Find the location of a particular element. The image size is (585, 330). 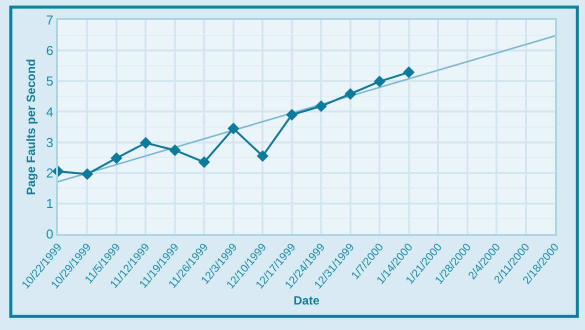

y-tick-label: 7 is located at coordinates (50, 20).